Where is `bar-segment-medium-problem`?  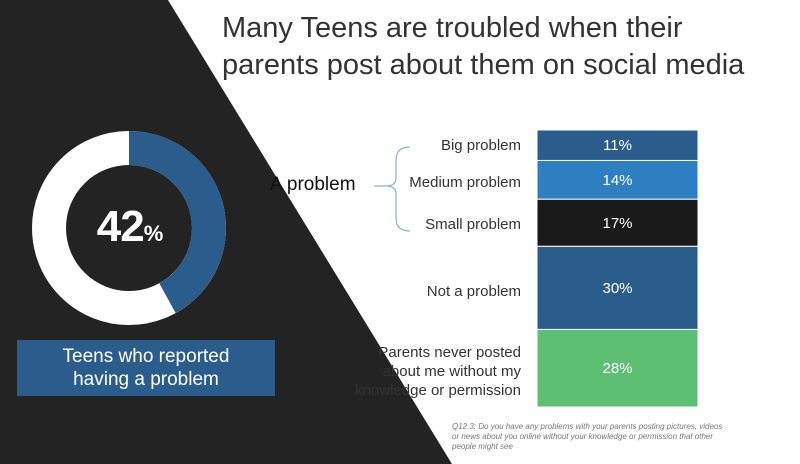 bar-segment-medium-problem is located at coordinates (617, 179).